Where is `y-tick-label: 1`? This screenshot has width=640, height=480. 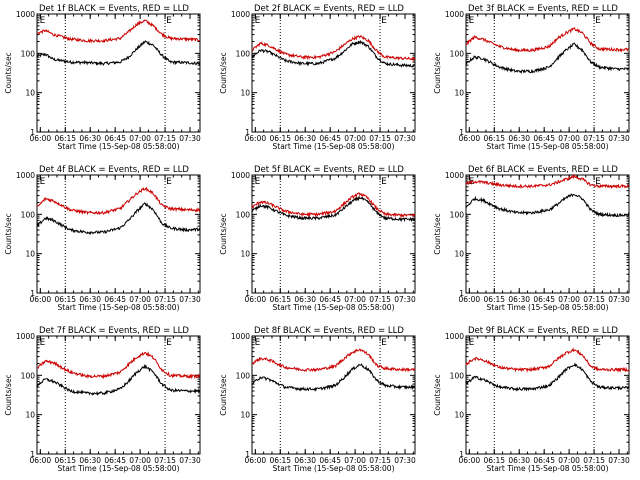
y-tick-label: 1 is located at coordinates (247, 293).